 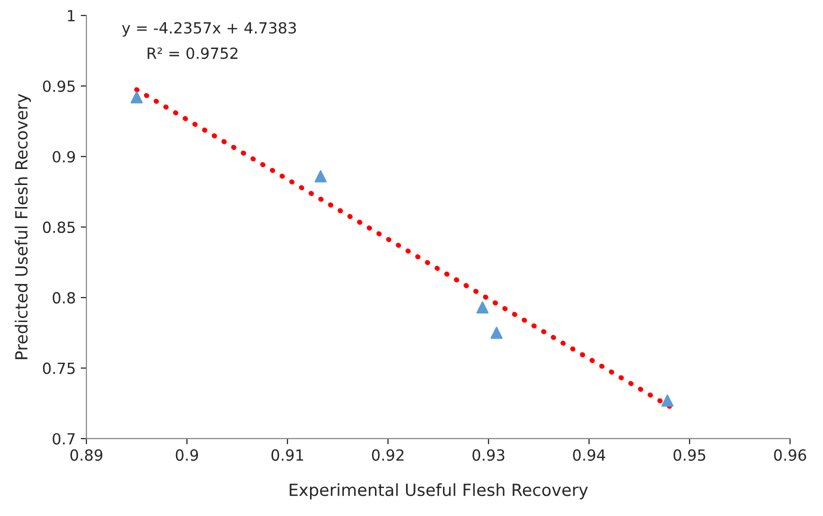 I want to click on x-tick-label: 0.94, so click(x=589, y=455).